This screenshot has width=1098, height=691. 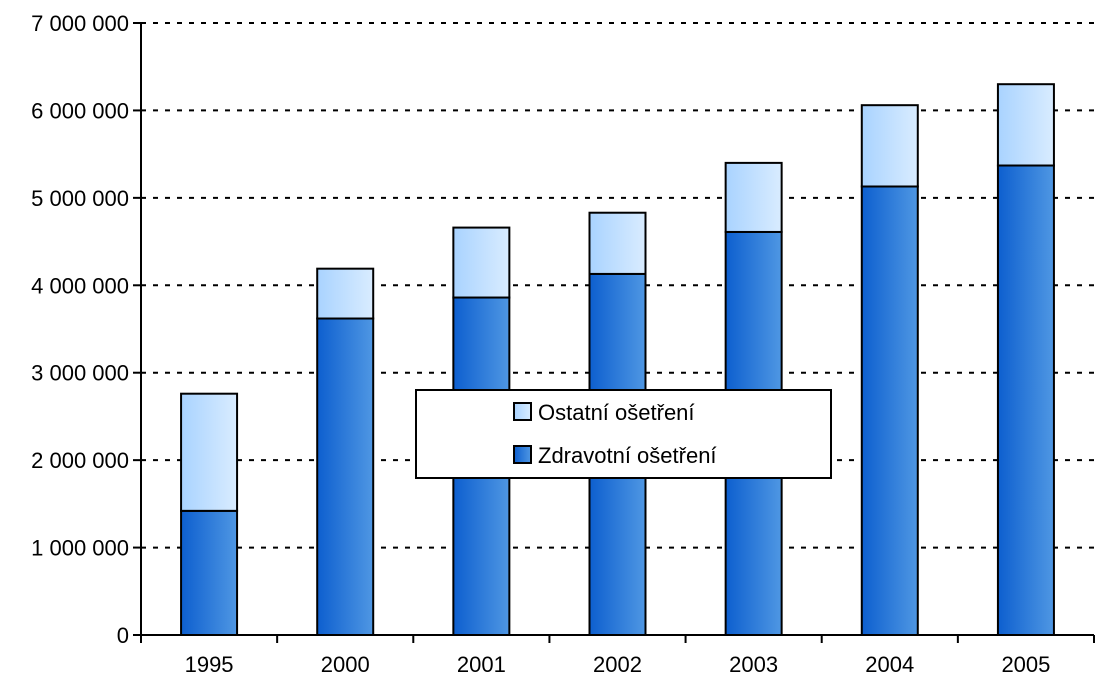 I want to click on x-tick-label: 2005, so click(x=1025, y=664).